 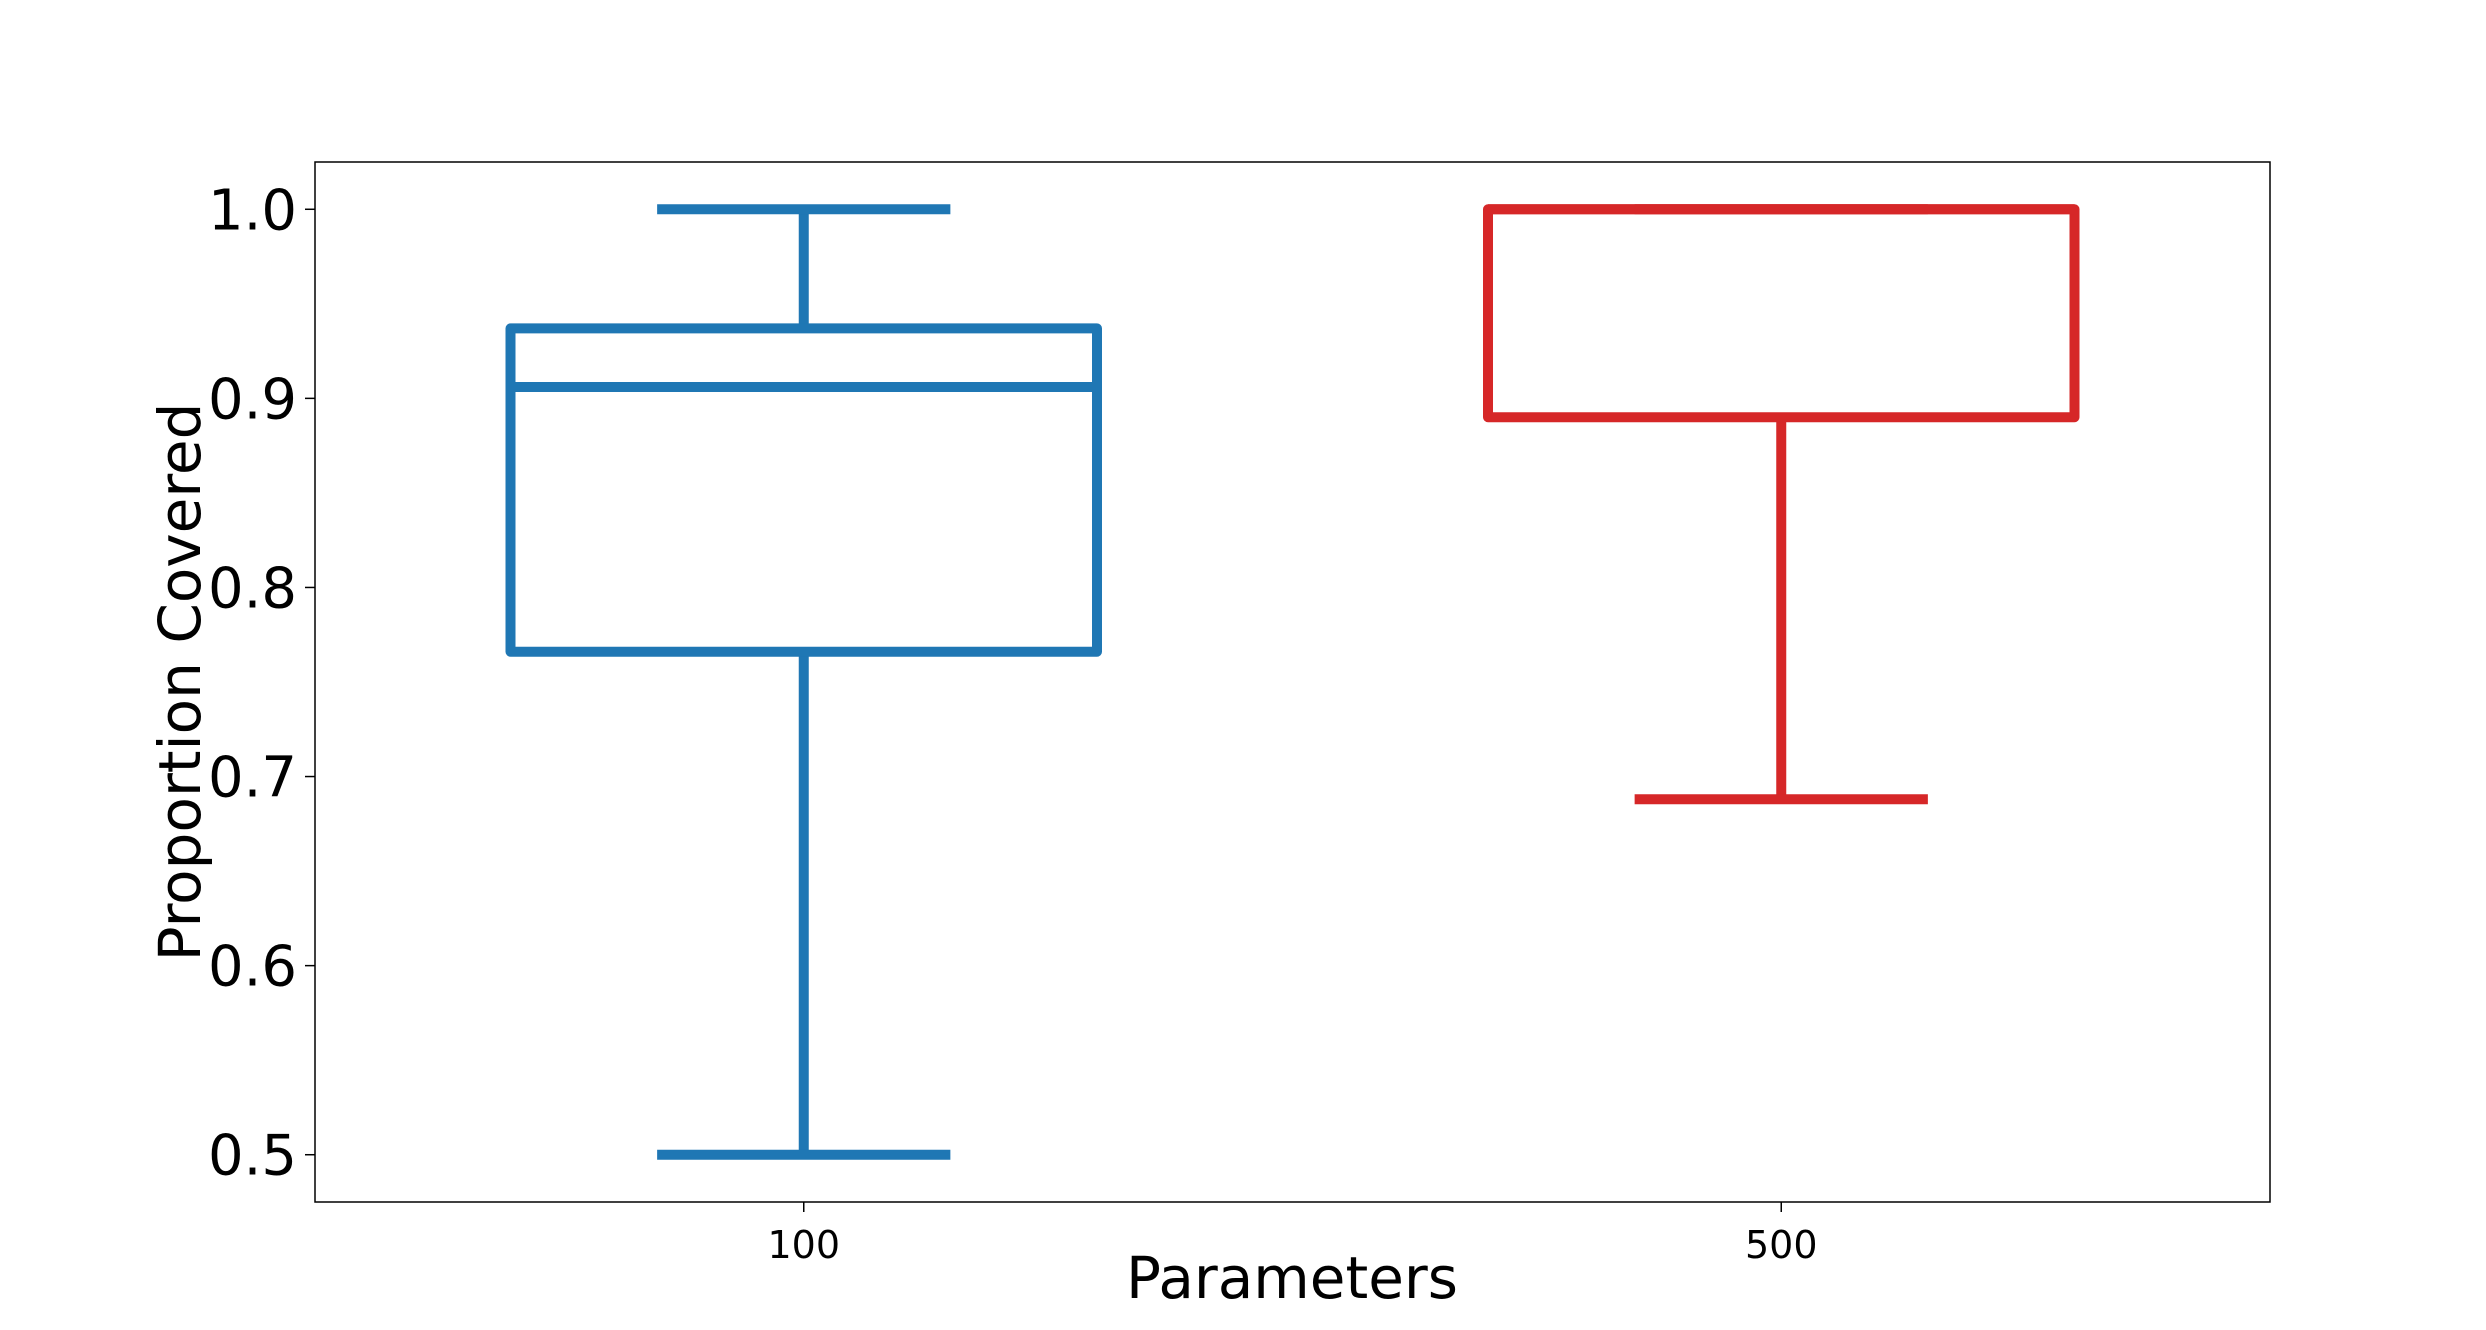 I want to click on iqr-box, so click(x=803, y=490).